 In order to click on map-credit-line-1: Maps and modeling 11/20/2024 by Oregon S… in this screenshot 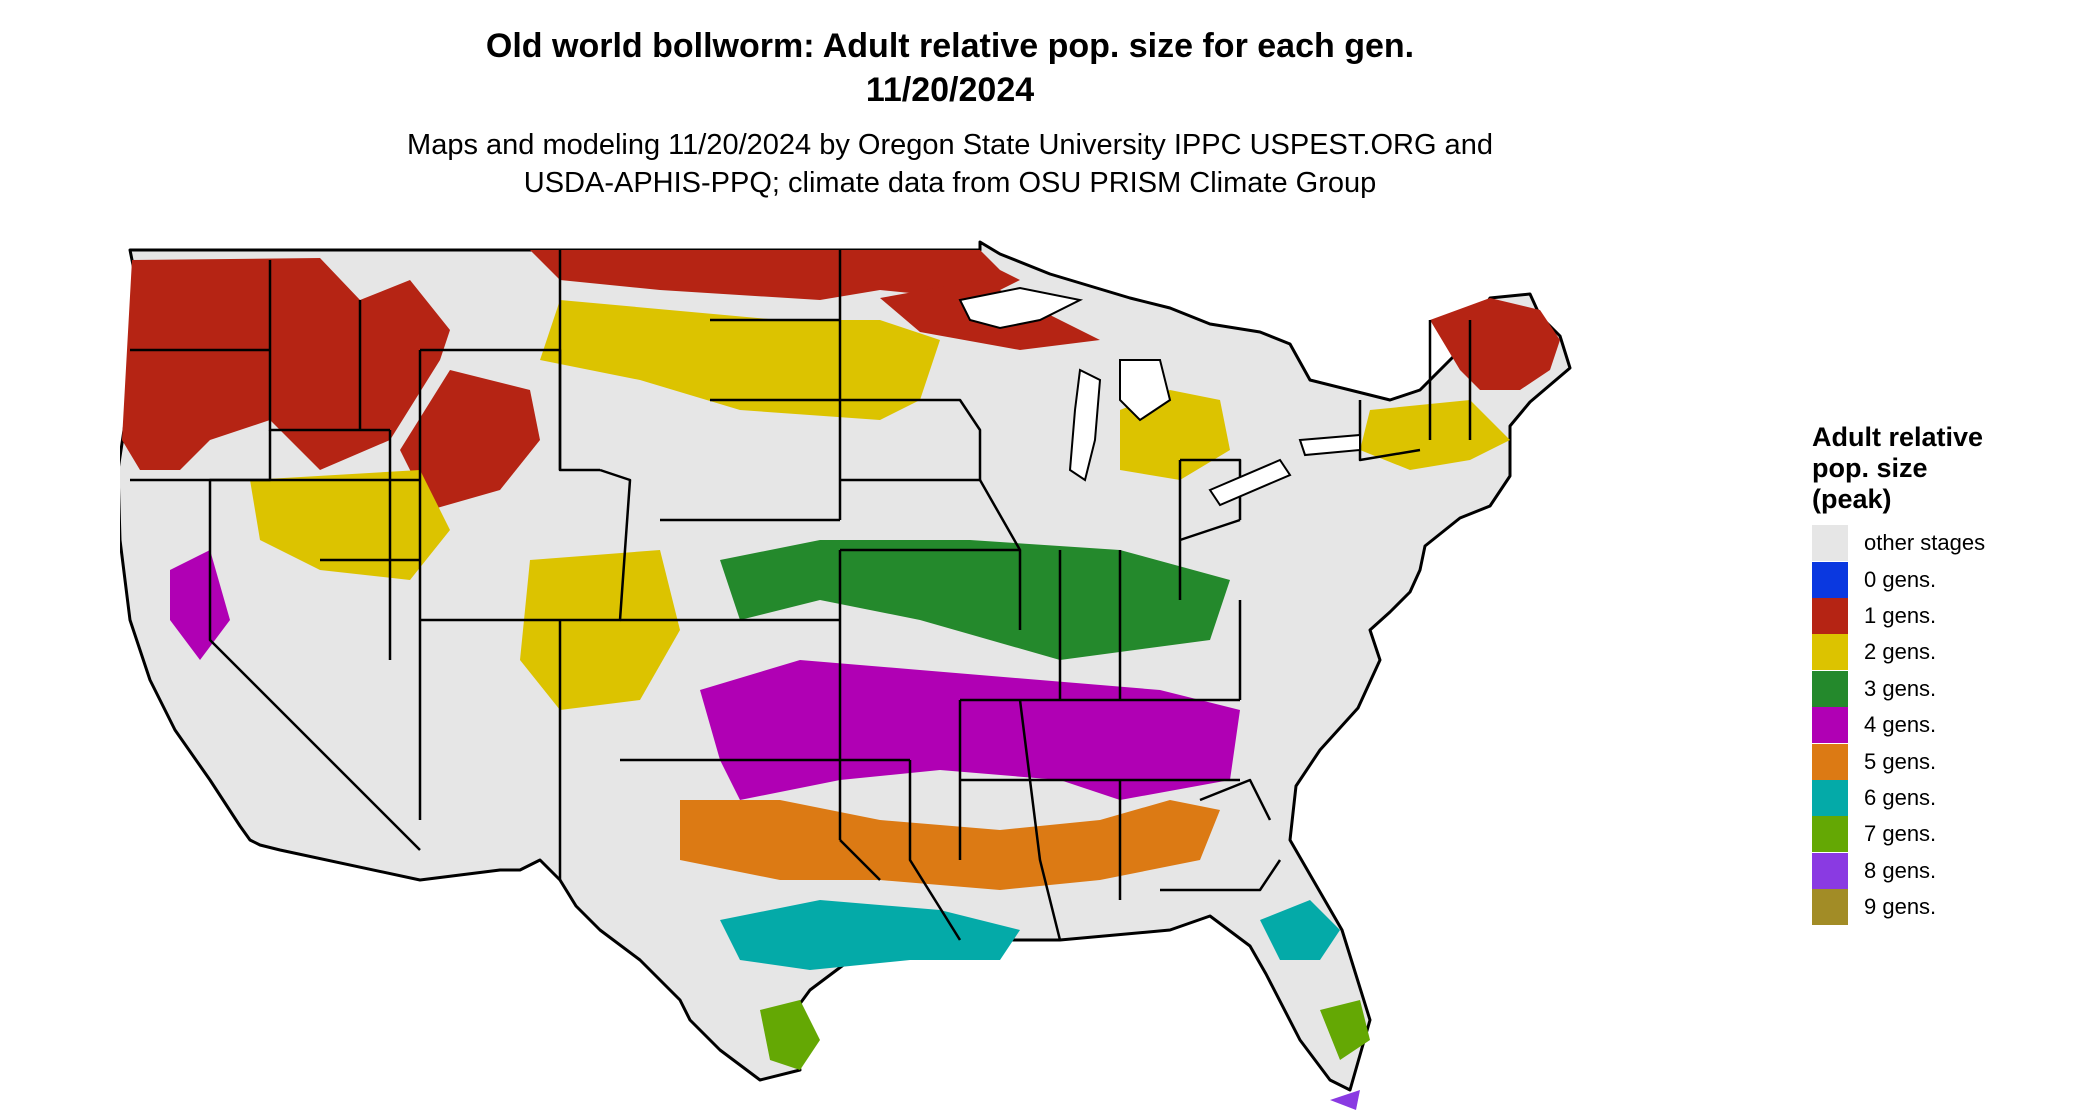, I will do `click(950, 145)`.